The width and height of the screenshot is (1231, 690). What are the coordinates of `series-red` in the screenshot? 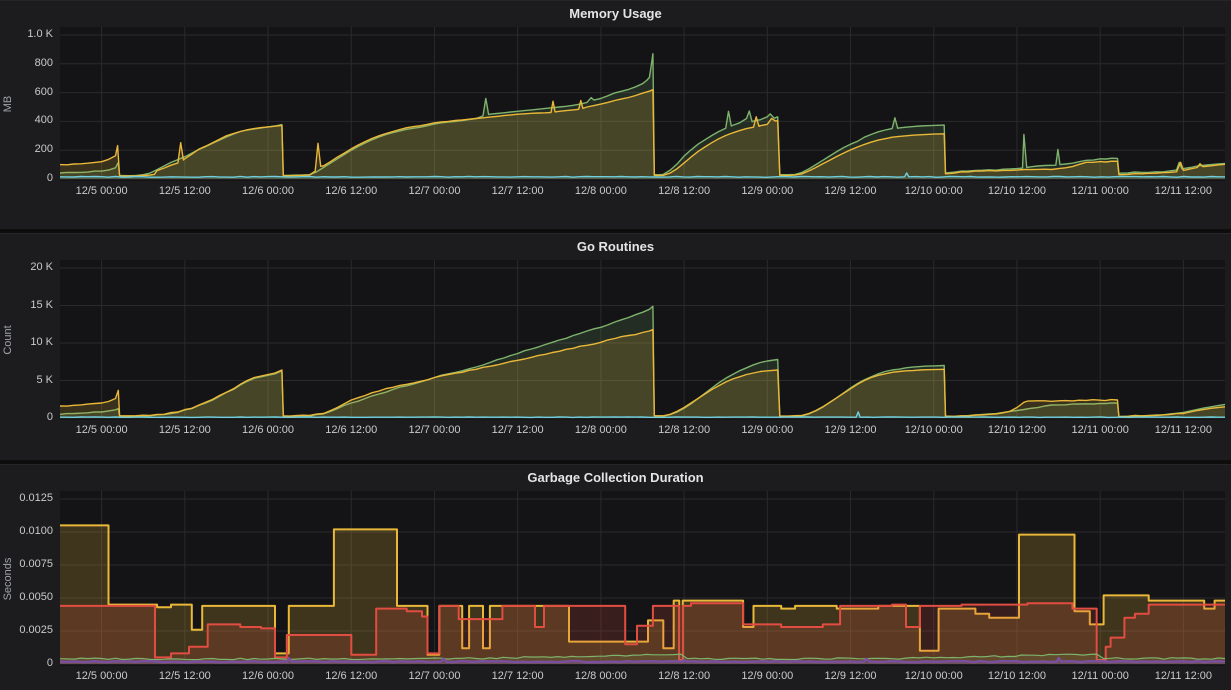 It's located at (642, 633).